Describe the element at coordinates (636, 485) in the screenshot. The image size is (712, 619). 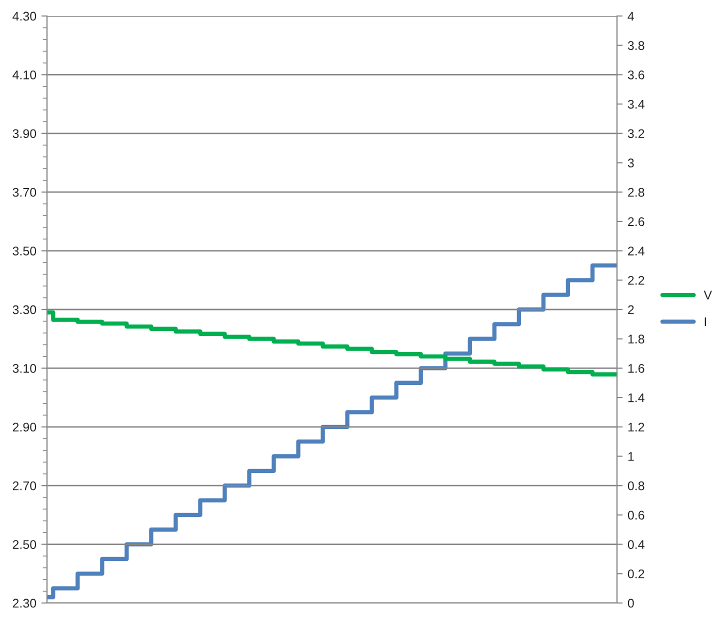
I see `y2-tick-label: 0.8` at that location.